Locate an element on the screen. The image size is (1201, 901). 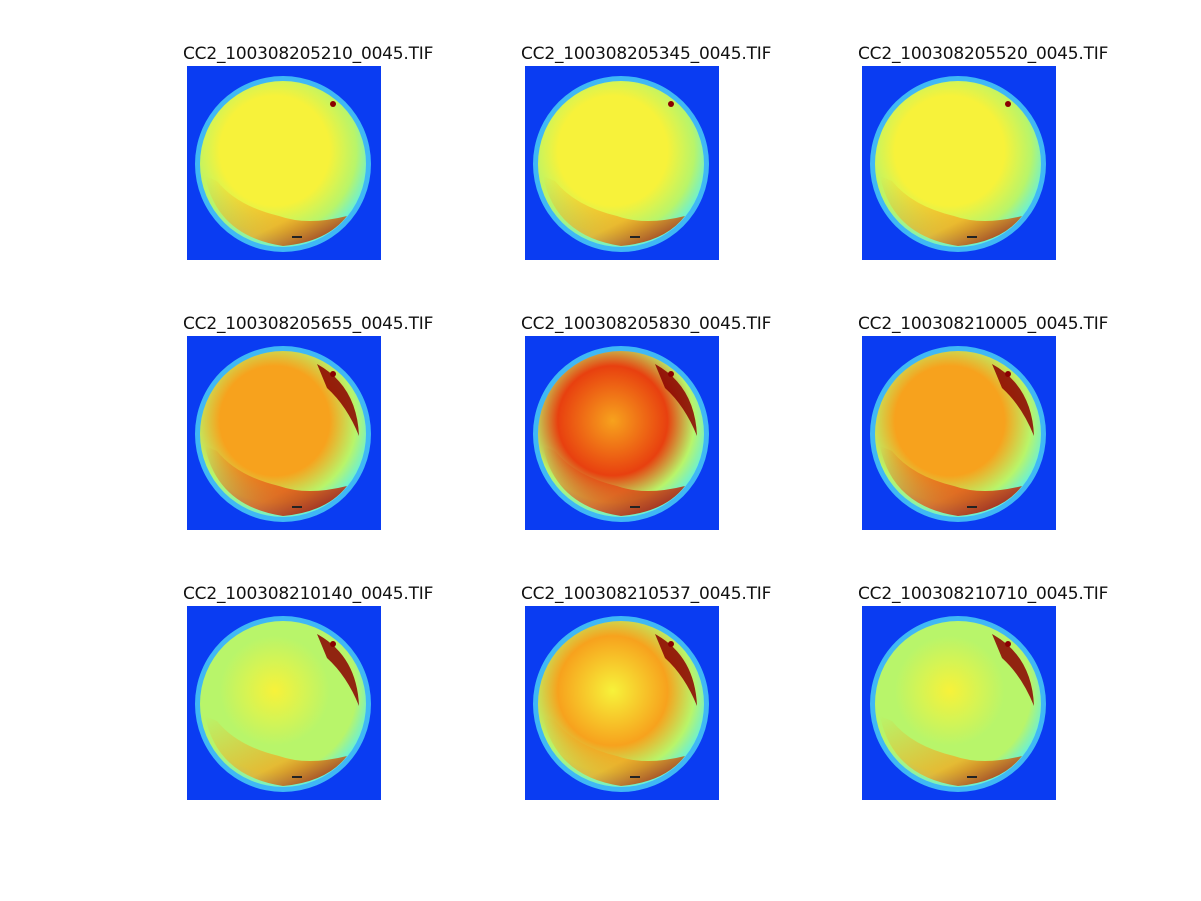
panel-title: CC2_100308205655_0045.TIF is located at coordinates (308, 324).